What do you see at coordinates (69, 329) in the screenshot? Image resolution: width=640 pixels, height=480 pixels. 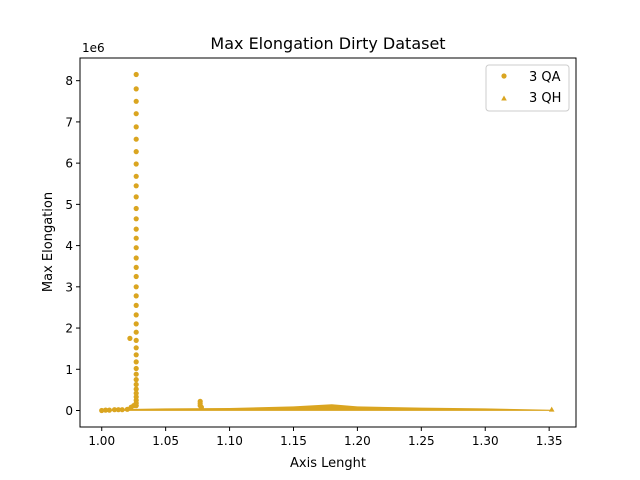 I see `y-tick-label: 2` at bounding box center [69, 329].